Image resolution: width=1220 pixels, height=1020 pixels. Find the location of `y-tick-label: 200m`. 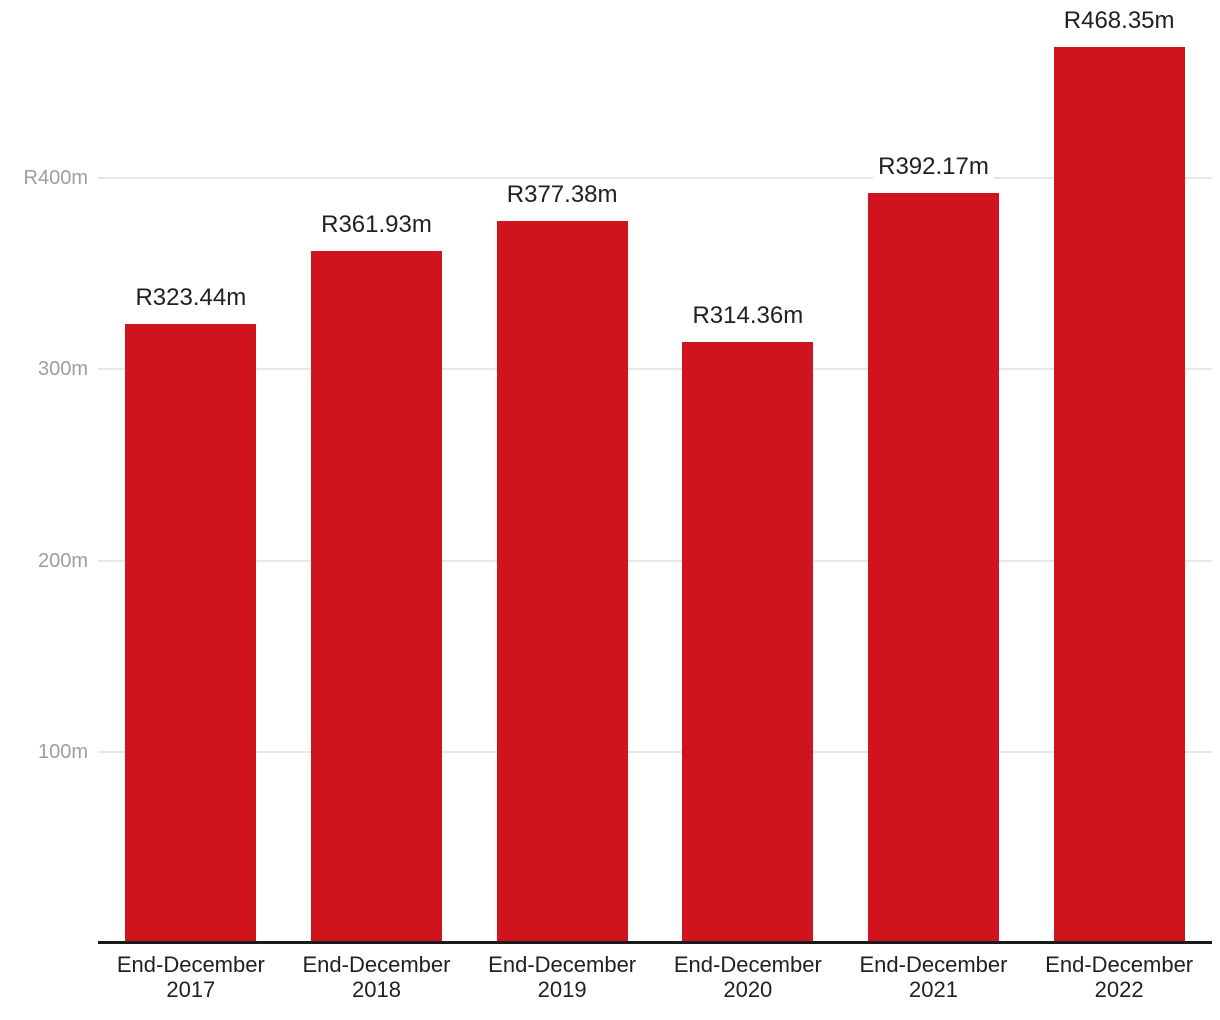

y-tick-label: 200m is located at coordinates (62, 560).